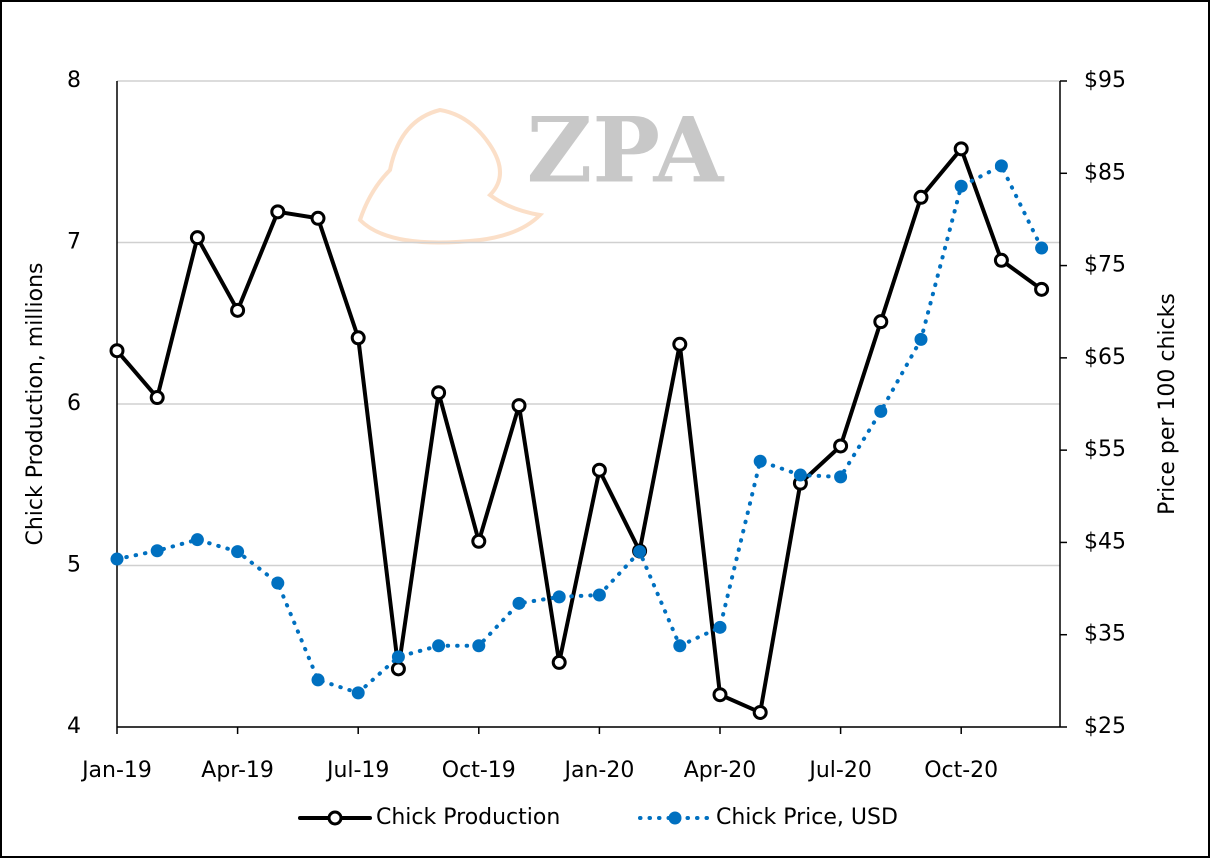  Describe the element at coordinates (1167, 404) in the screenshot. I see `y2-axis-label: Price per 100 chicks` at that location.